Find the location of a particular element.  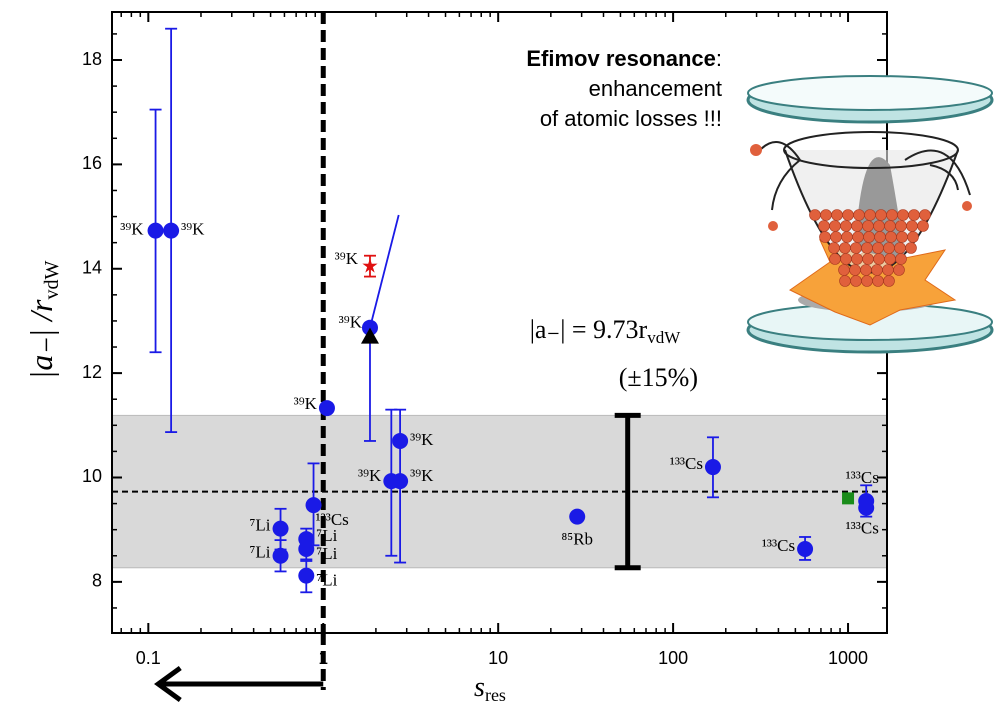

illustration is located at coordinates (870, 214).